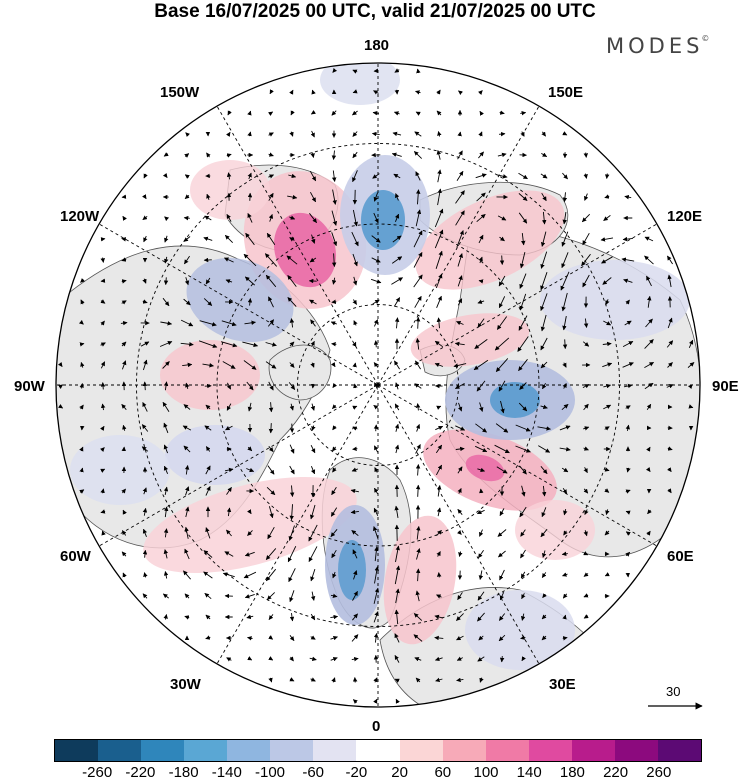  Describe the element at coordinates (356, 772) in the screenshot. I see `colorbar-tick-label: -20` at that location.